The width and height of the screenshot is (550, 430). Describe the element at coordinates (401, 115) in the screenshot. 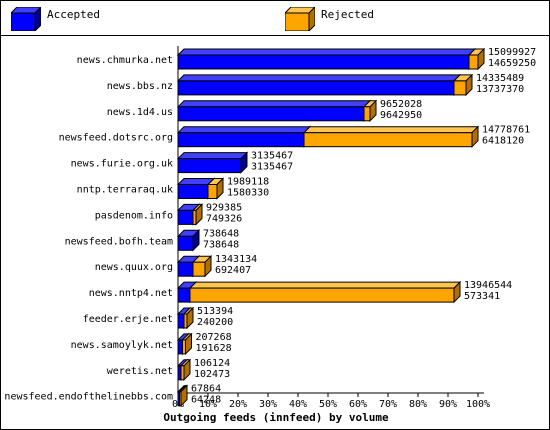

I see `data-label-accepted: 9642950` at that location.